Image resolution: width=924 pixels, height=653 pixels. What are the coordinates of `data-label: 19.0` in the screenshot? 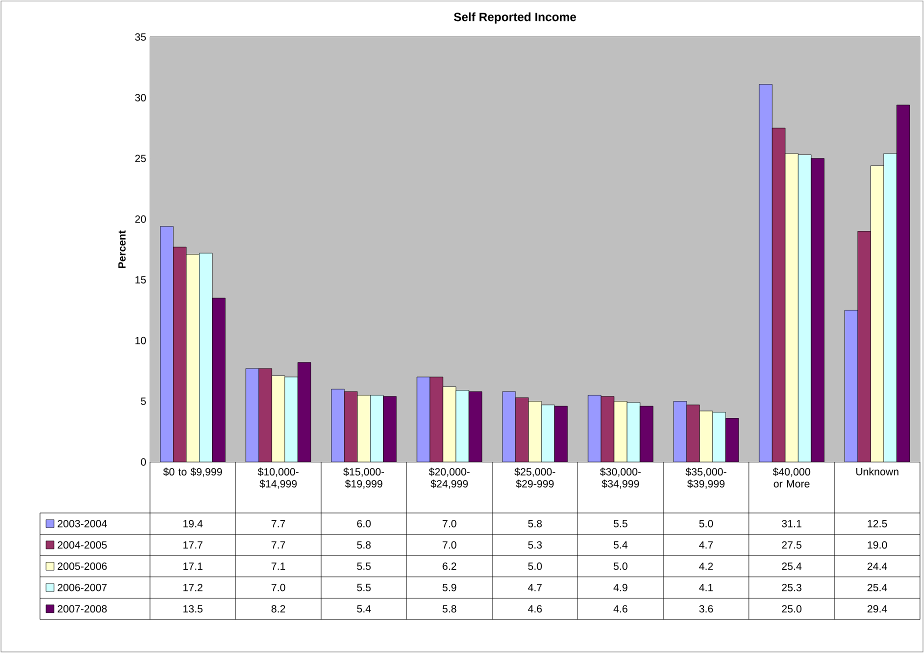 It's located at (877, 545).